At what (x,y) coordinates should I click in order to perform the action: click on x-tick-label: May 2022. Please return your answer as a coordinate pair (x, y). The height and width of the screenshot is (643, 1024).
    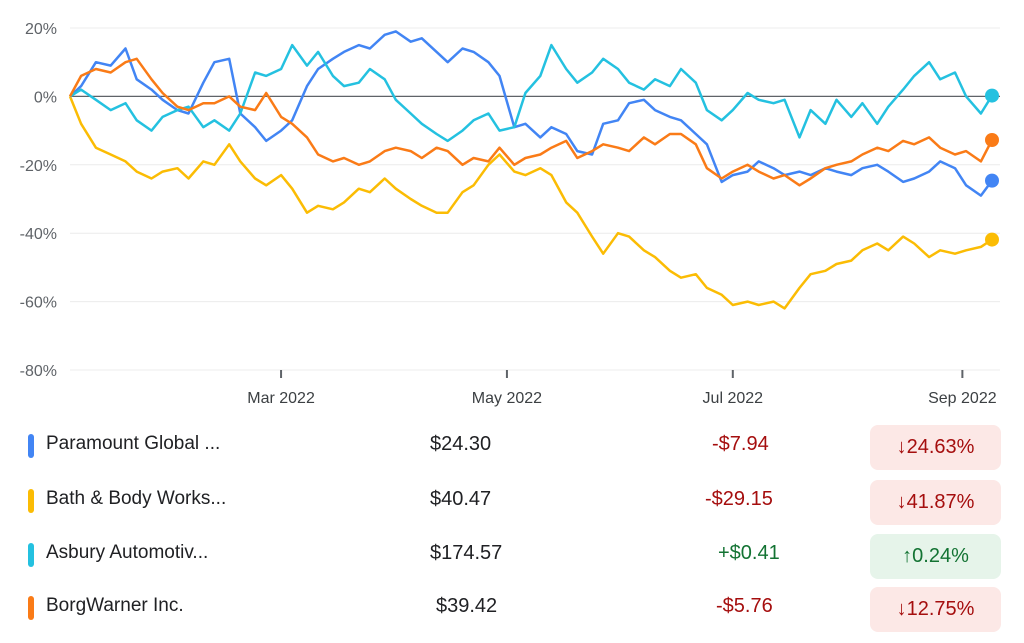
    Looking at the image, I should click on (507, 398).